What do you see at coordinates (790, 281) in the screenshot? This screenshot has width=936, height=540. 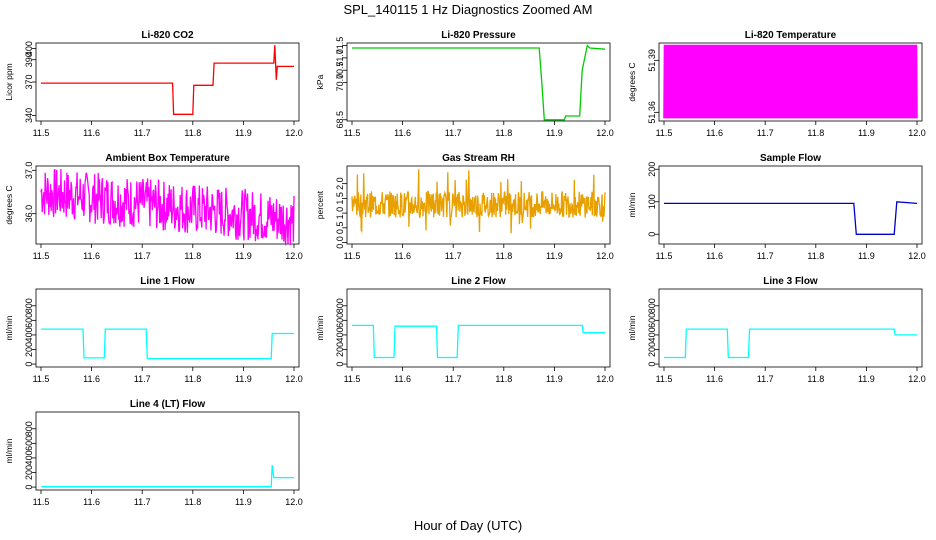 I see `panel-title: Line 3 Flow` at bounding box center [790, 281].